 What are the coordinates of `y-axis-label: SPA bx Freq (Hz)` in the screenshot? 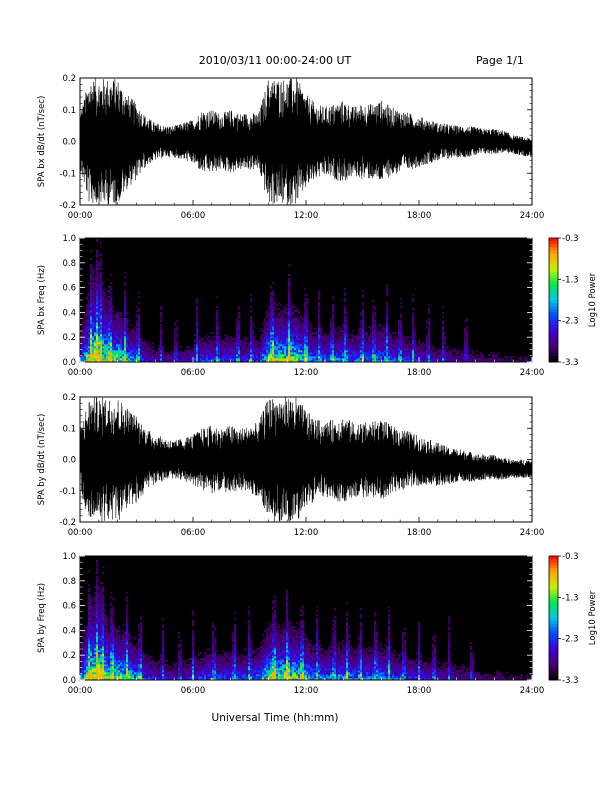 It's located at (42, 300).